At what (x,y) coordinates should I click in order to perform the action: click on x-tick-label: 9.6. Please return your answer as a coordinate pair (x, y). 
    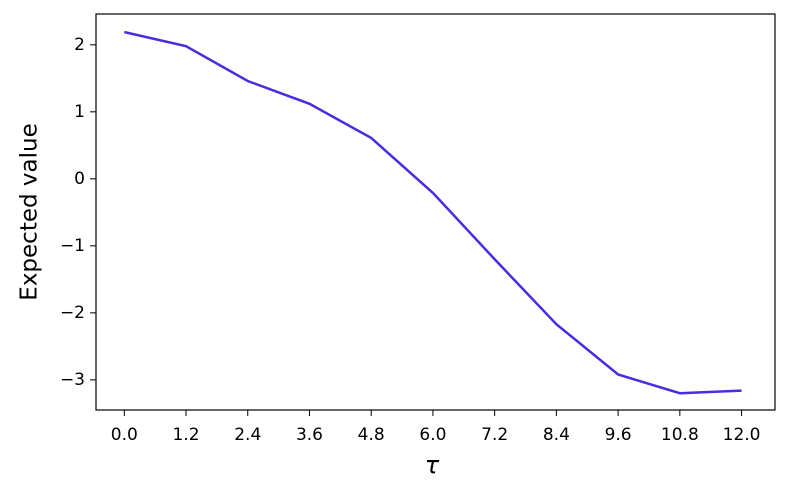
    Looking at the image, I should click on (618, 435).